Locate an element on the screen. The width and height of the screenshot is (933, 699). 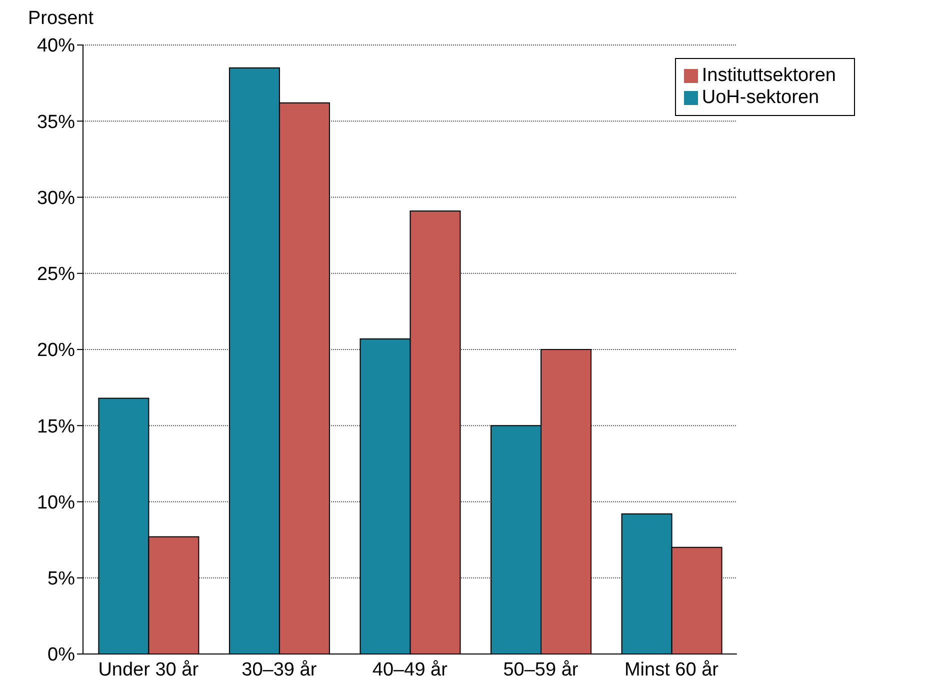
x-tick-label: 30–39 år is located at coordinates (280, 669).